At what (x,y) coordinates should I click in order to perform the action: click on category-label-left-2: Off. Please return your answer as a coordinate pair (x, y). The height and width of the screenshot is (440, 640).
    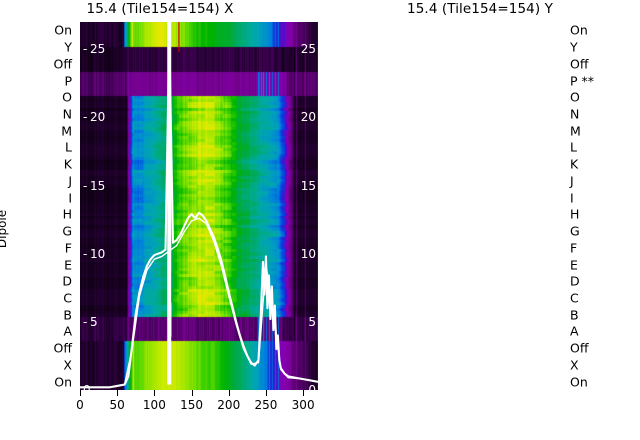
    Looking at the image, I should click on (62, 64).